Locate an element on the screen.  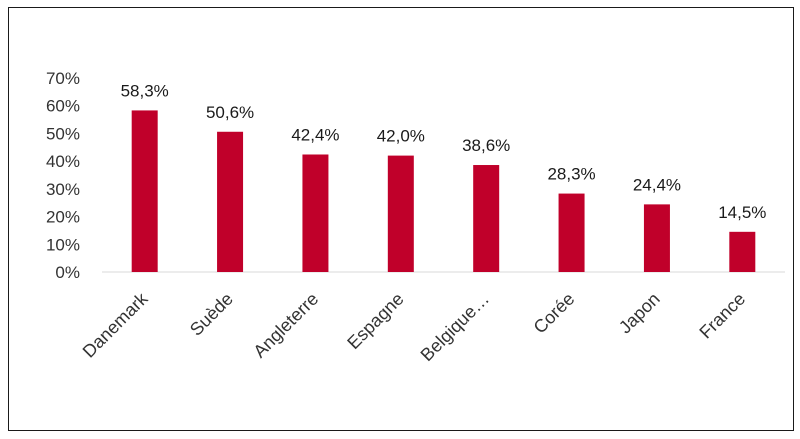
data-label: 50,6% is located at coordinates (230, 112).